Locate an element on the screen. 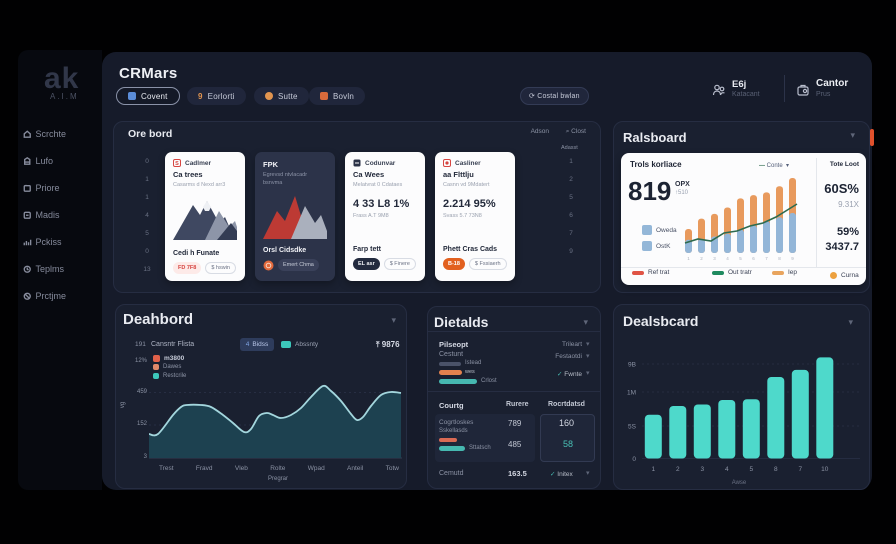 This screenshot has width=896, height=544. svg-text: 9 is located at coordinates (792, 258).